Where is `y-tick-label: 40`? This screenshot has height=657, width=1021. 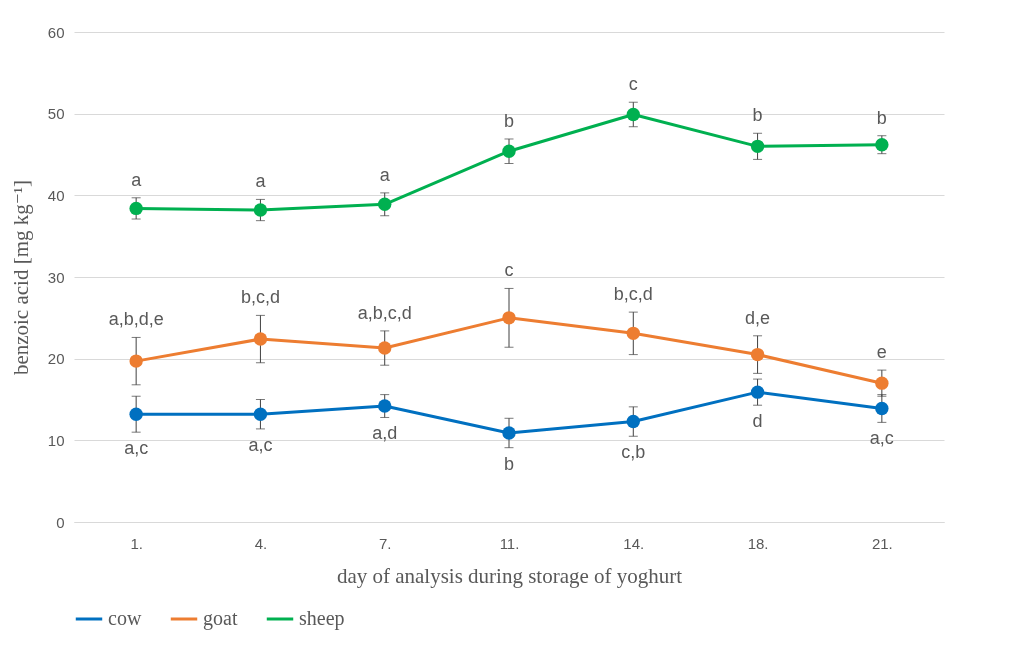
y-tick-label: 40 is located at coordinates (56, 195).